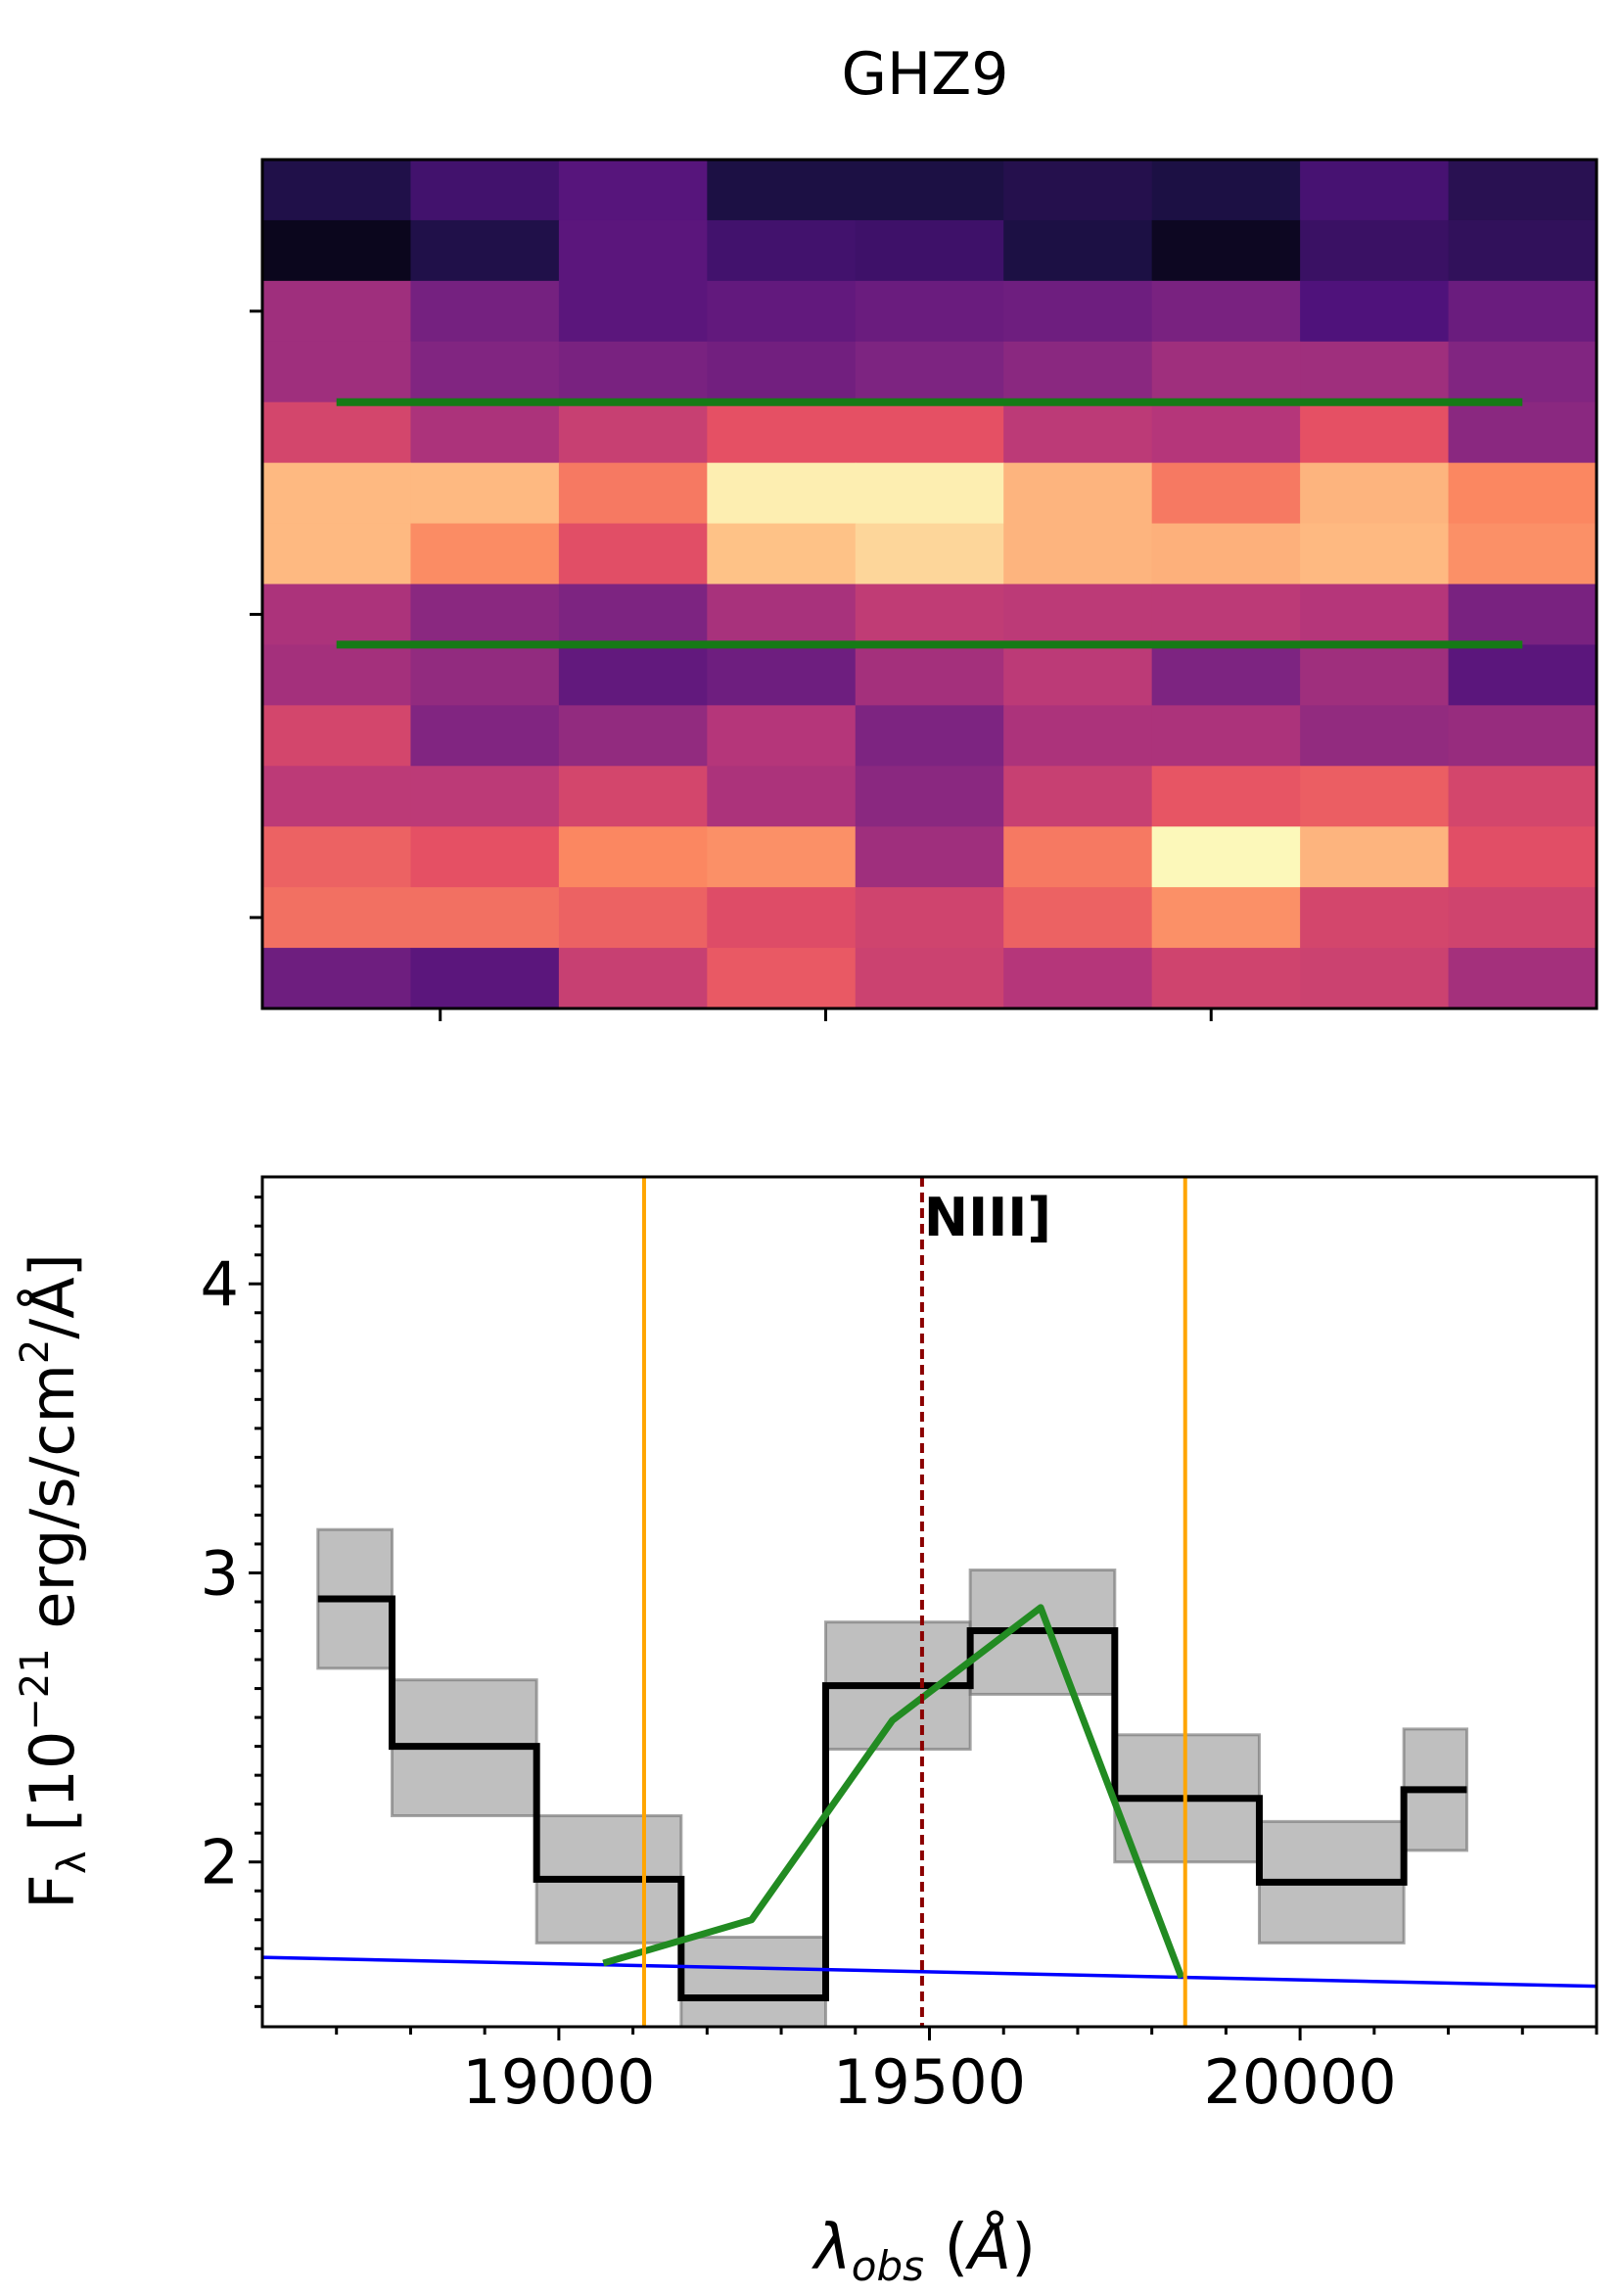 This screenshot has width=1623, height=2296. What do you see at coordinates (54, 1581) in the screenshot?
I see `y-axis-label: Fλ [10−21 erg/s/cm2/Å]` at bounding box center [54, 1581].